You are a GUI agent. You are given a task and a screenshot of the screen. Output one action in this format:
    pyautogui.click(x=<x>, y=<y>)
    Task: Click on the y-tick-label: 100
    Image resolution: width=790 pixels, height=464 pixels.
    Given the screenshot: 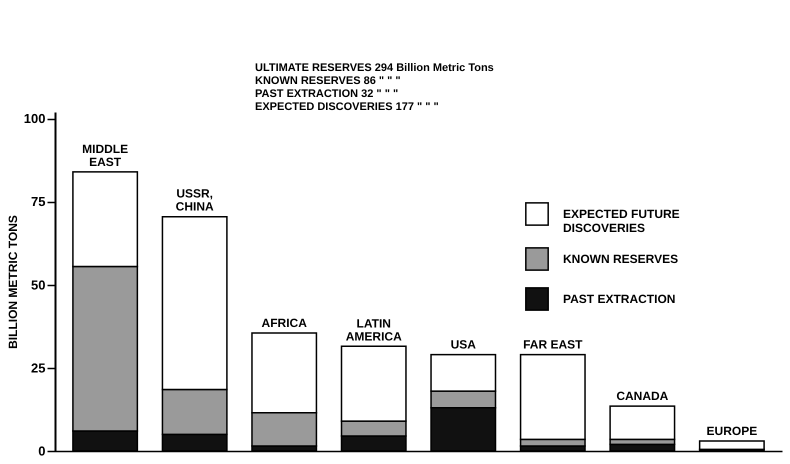 What is the action you would take?
    pyautogui.click(x=35, y=118)
    